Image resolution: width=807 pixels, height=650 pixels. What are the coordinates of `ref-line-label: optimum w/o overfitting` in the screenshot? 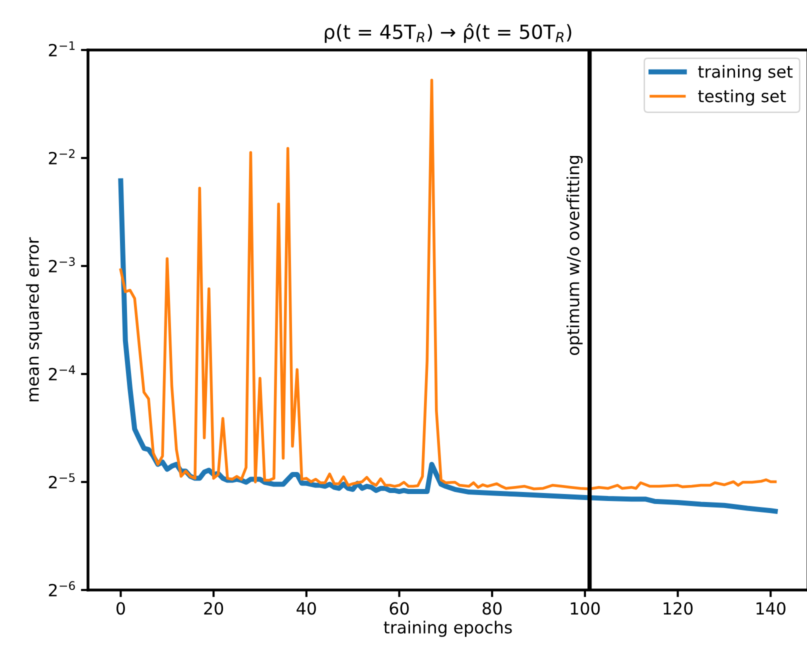 It's located at (574, 256).